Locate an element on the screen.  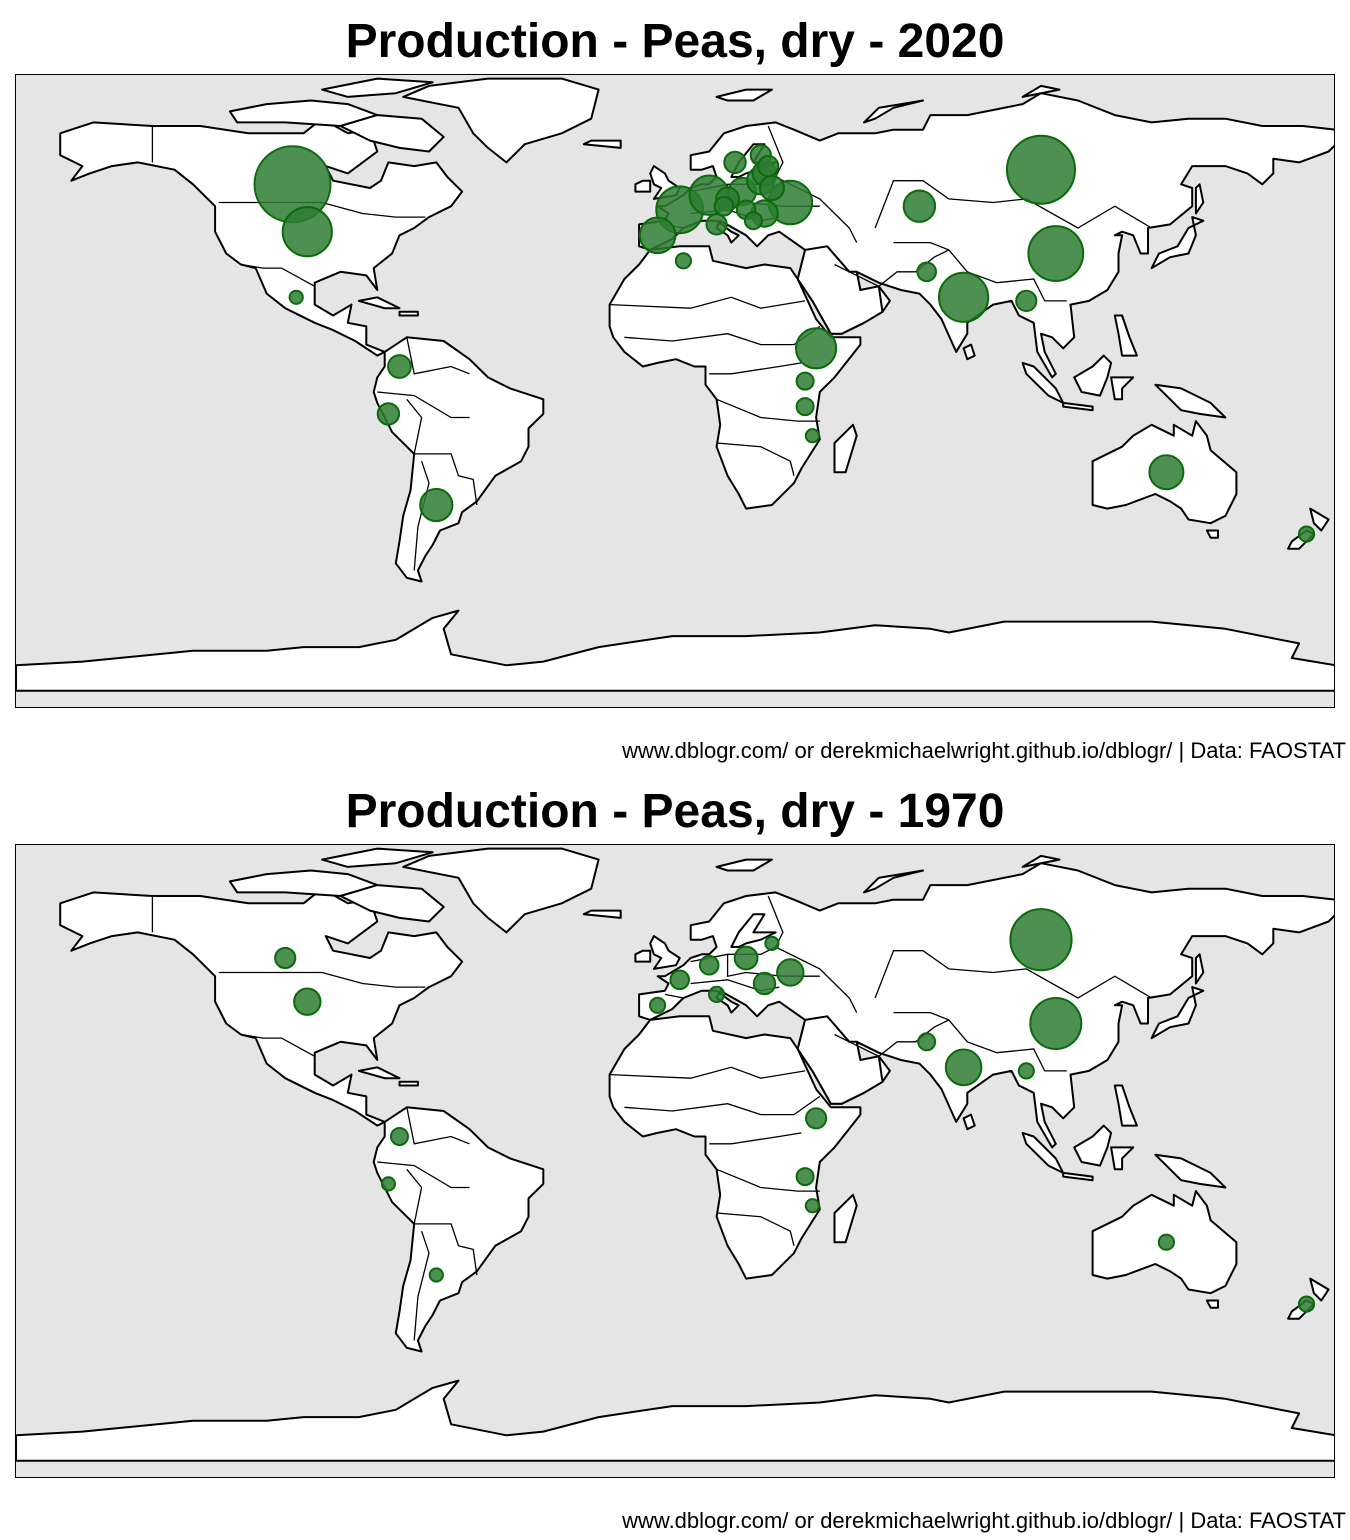
landmass-iceland is located at coordinates (602, 144).